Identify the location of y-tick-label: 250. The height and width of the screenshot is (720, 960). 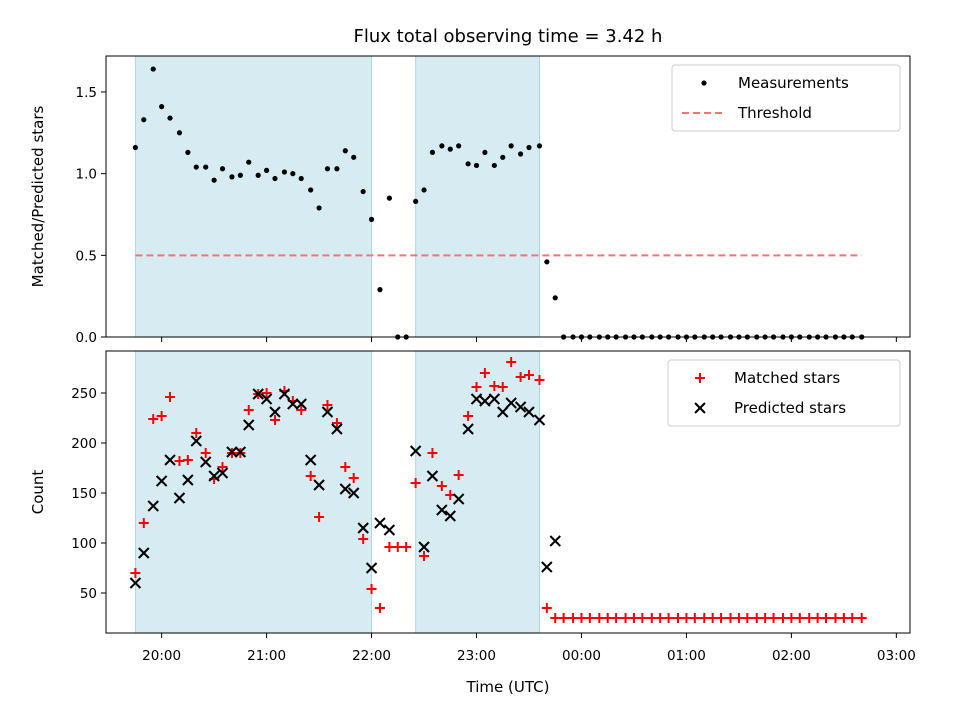
(84, 394).